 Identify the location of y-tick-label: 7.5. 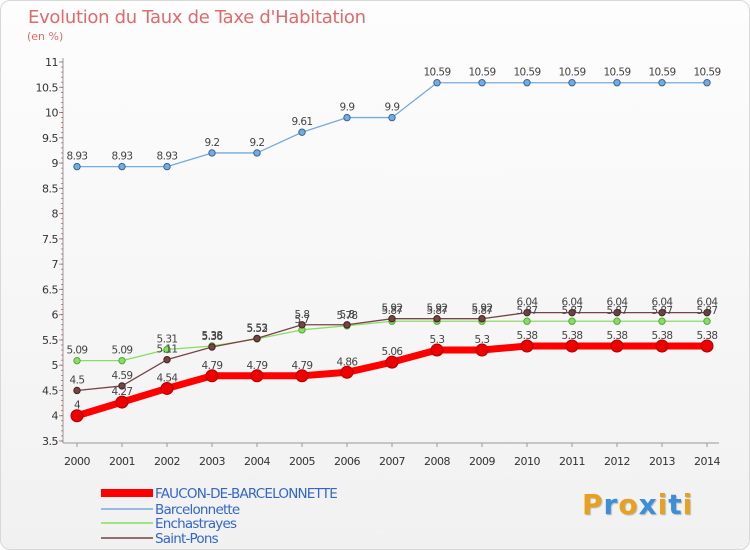
(50, 239).